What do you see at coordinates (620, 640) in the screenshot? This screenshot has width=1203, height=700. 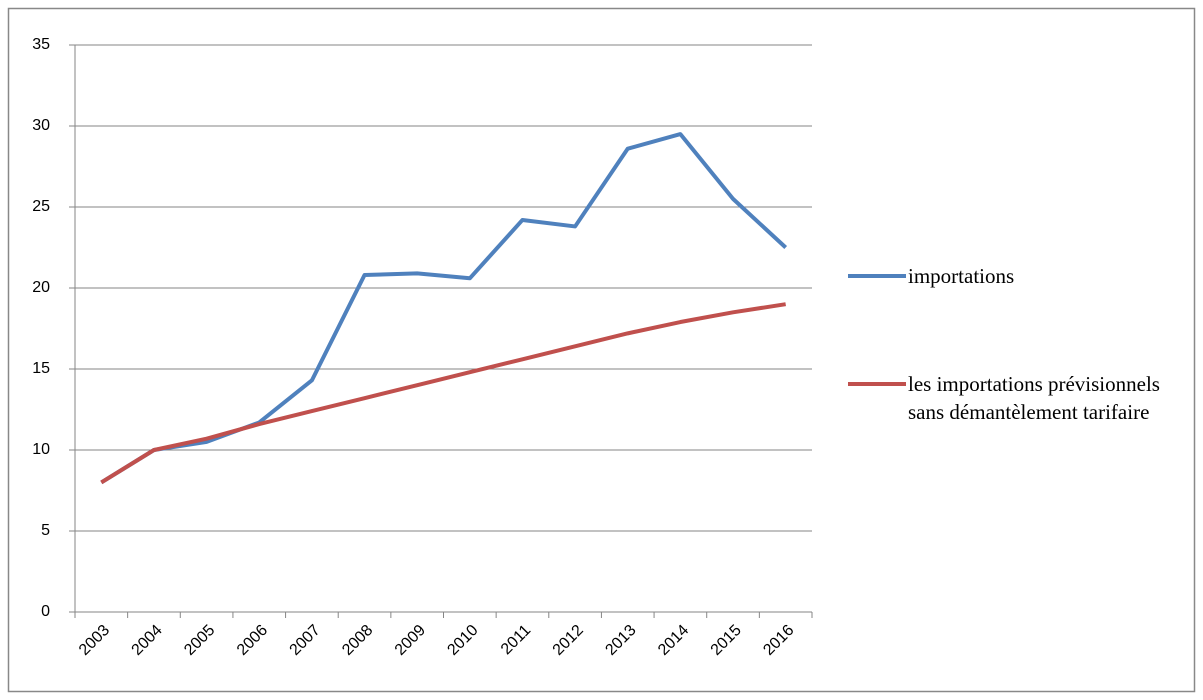 I see `x-tick-label: 2013` at bounding box center [620, 640].